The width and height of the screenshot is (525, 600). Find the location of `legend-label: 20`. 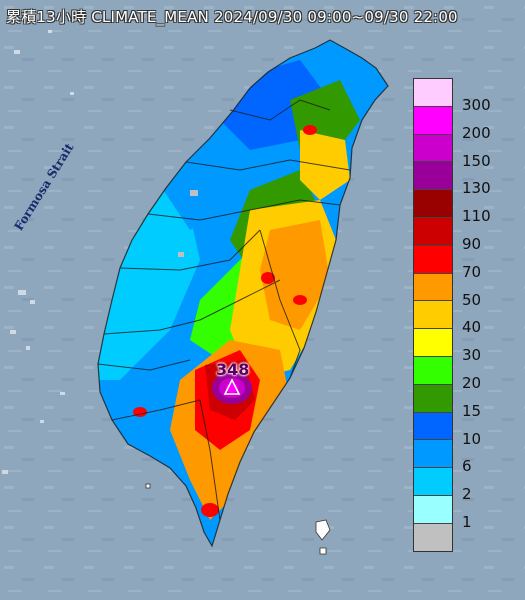

legend-label: 20 is located at coordinates (472, 383).